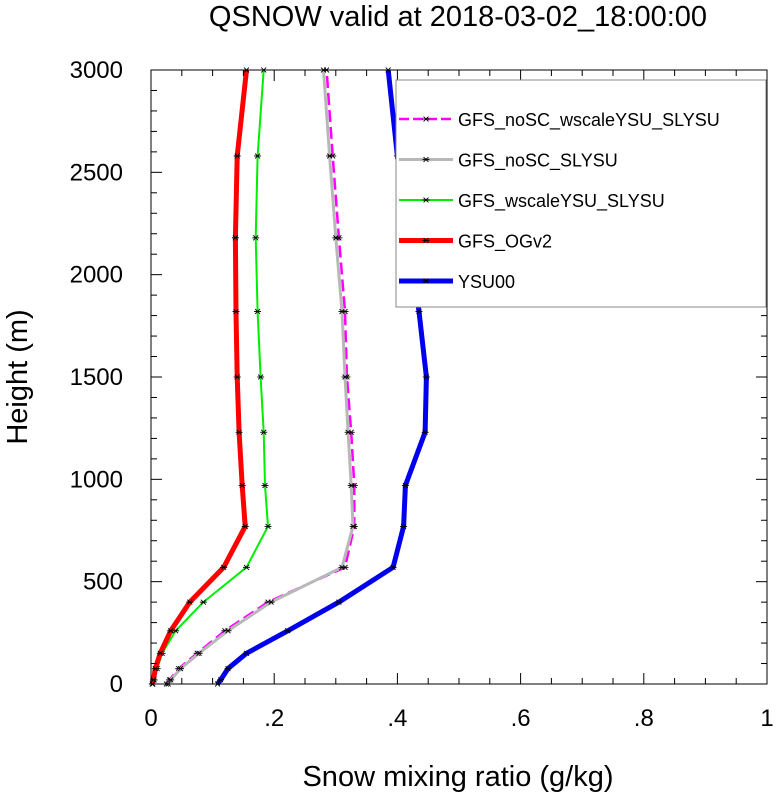 Image resolution: width=783 pixels, height=797 pixels. I want to click on legend-item: GFS_OGv2, so click(475, 242).